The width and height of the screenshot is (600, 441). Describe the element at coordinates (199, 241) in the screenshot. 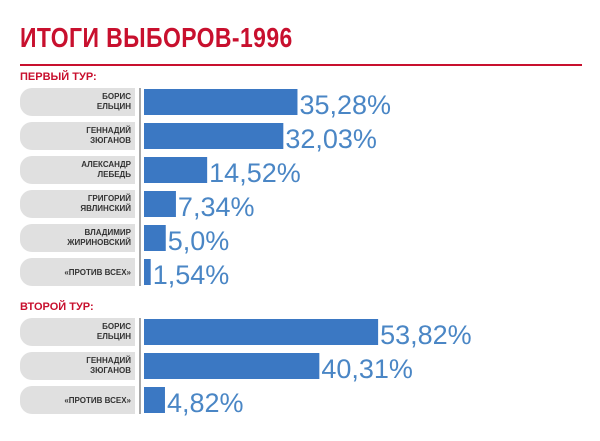

I see `value-label: 5,0%` at that location.